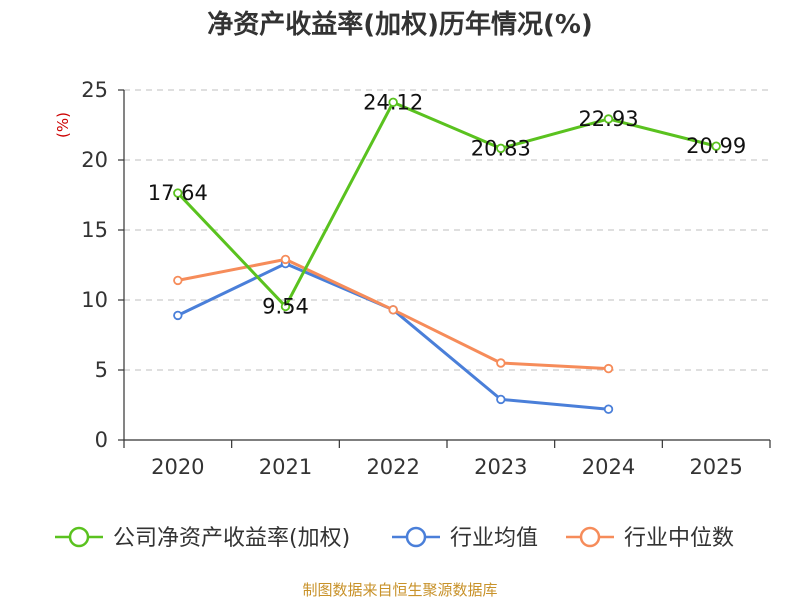 This screenshot has height=600, width=800. I want to click on legend-label: 行业中位数, so click(679, 538).